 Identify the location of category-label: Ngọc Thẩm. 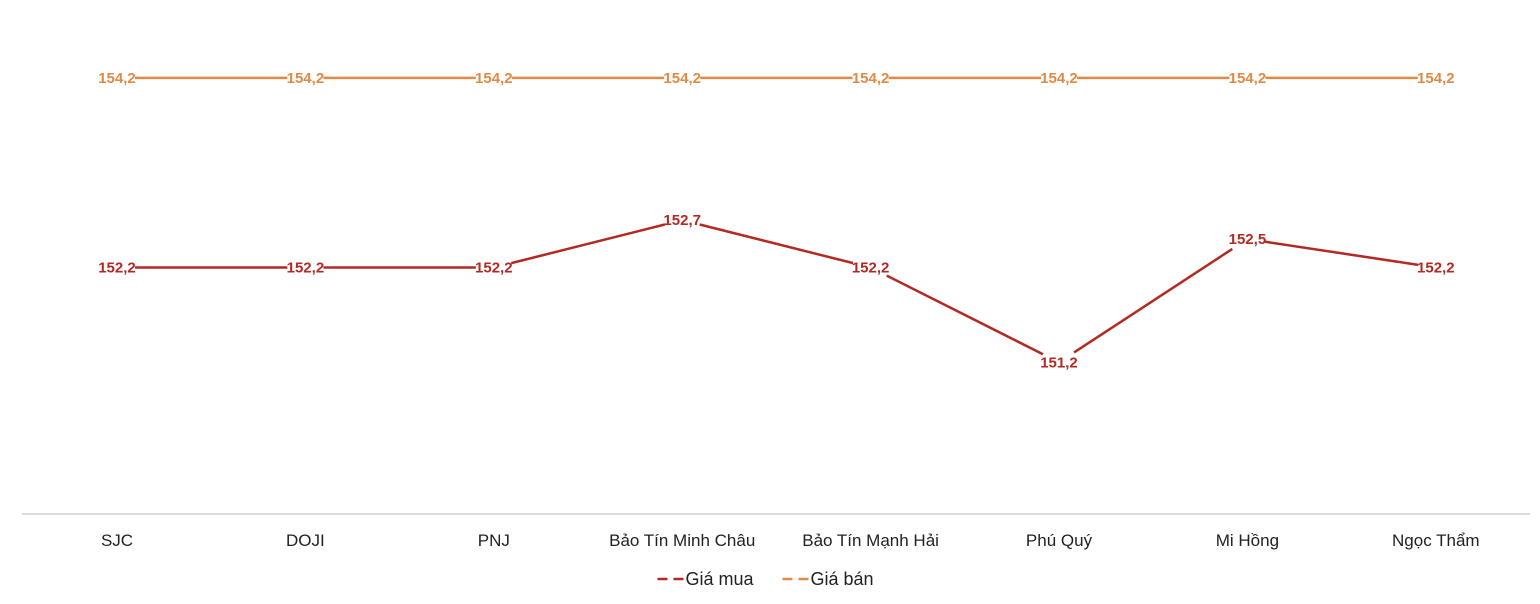
(1436, 540).